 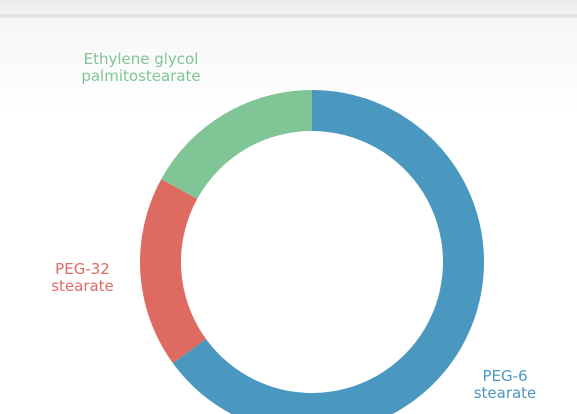 I want to click on slice-label: PEG-32 stearate, so click(x=82, y=277).